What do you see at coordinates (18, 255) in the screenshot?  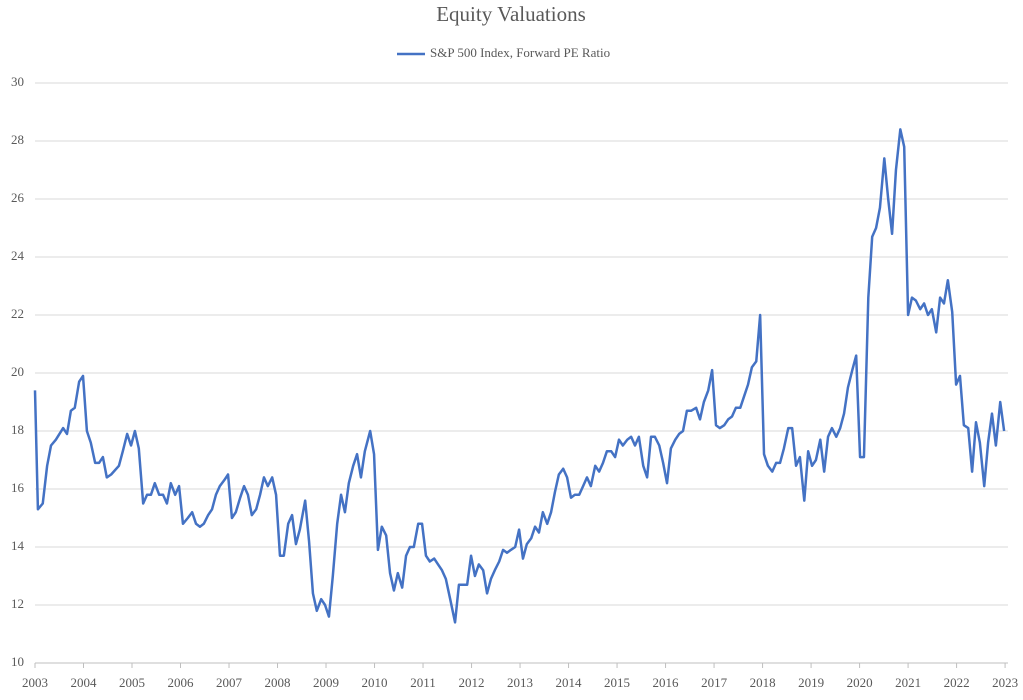 I see `y-tick-label: 24` at bounding box center [18, 255].